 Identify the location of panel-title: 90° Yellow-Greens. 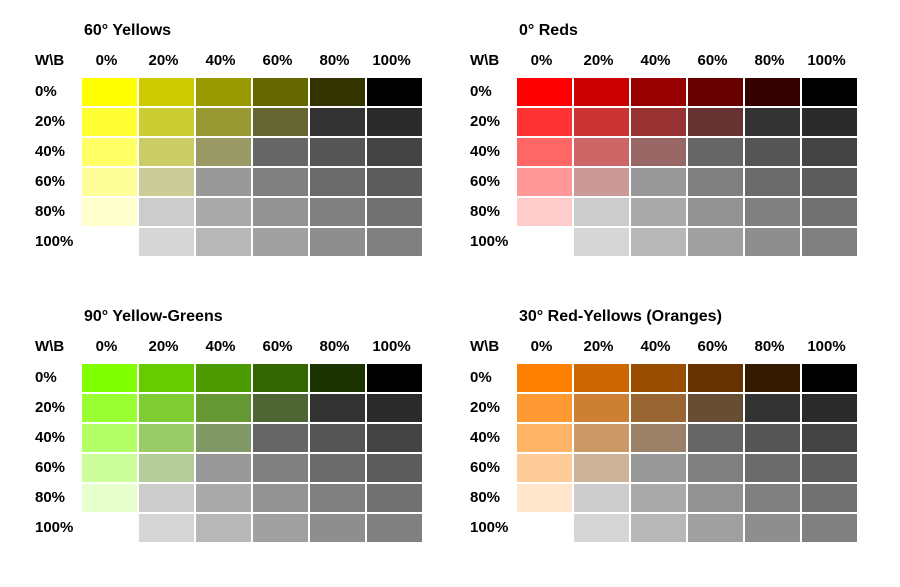
(153, 316).